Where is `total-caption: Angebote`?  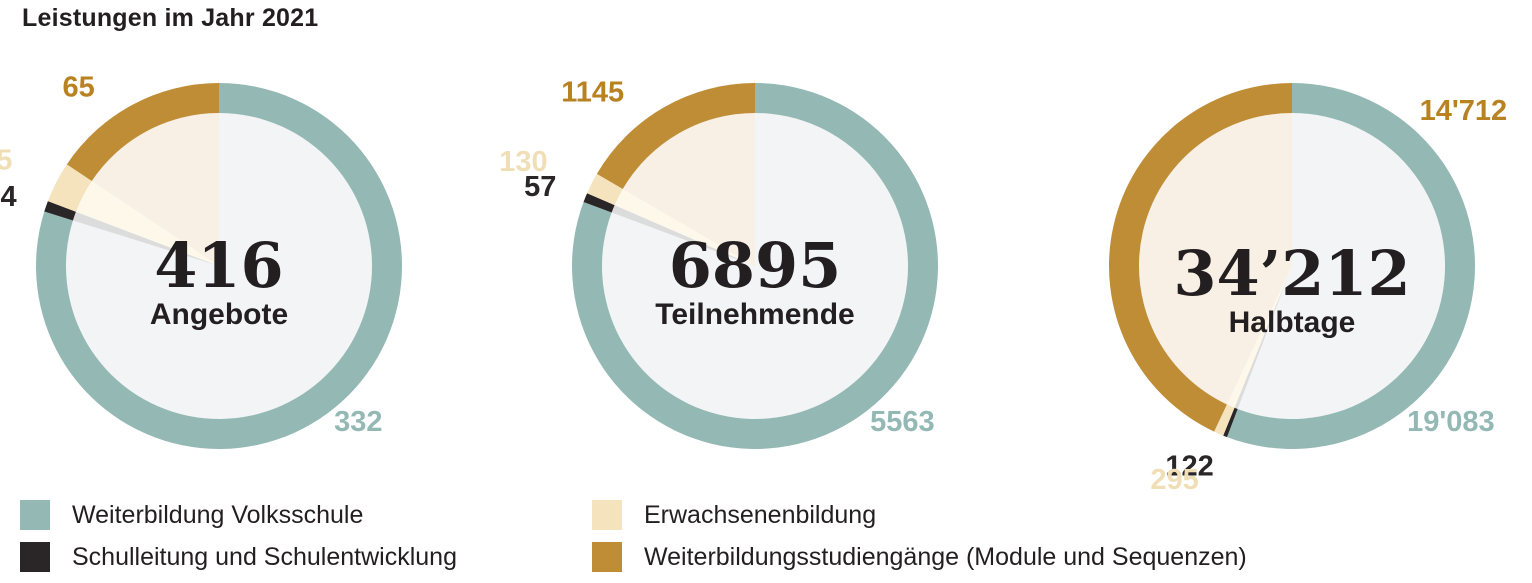 total-caption: Angebote is located at coordinates (219, 314).